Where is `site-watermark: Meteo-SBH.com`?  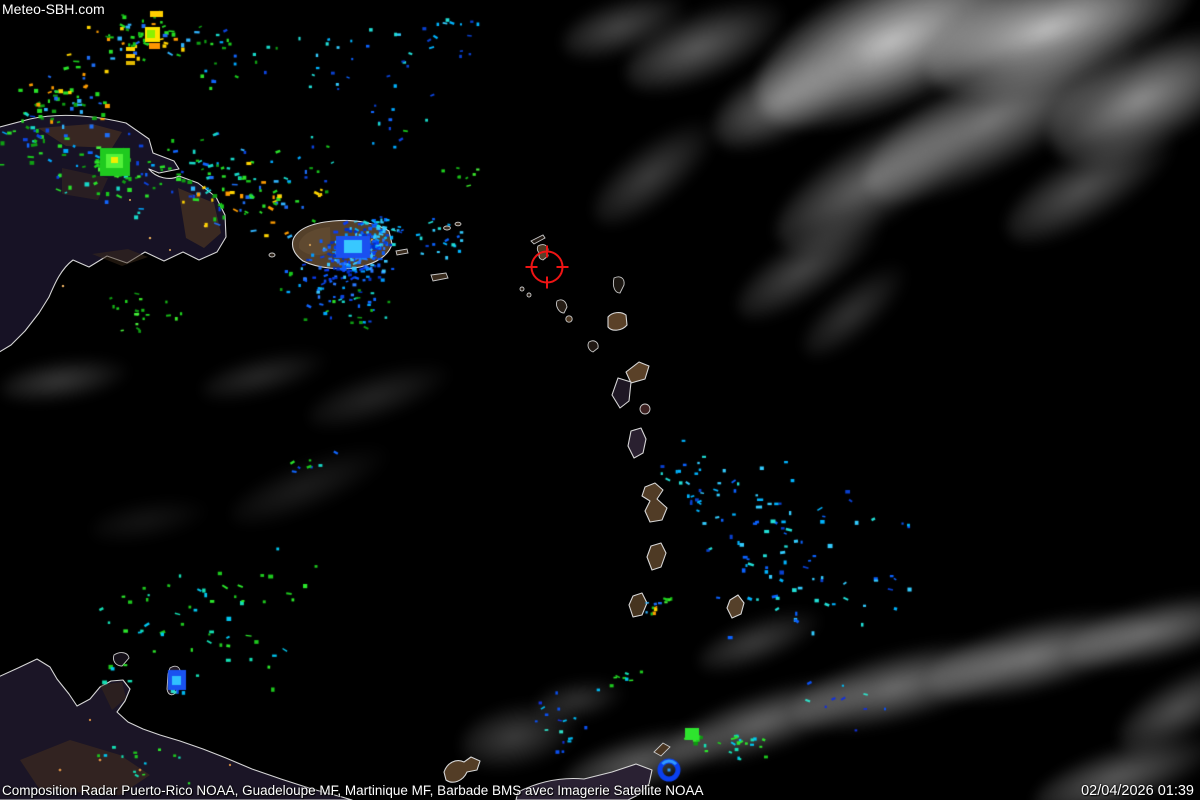
site-watermark: Meteo-SBH.com is located at coordinates (53, 9).